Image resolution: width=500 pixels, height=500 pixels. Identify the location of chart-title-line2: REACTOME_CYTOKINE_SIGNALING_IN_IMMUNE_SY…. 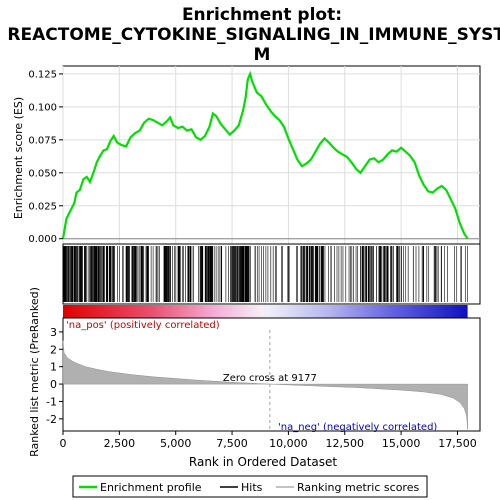
(253, 35).